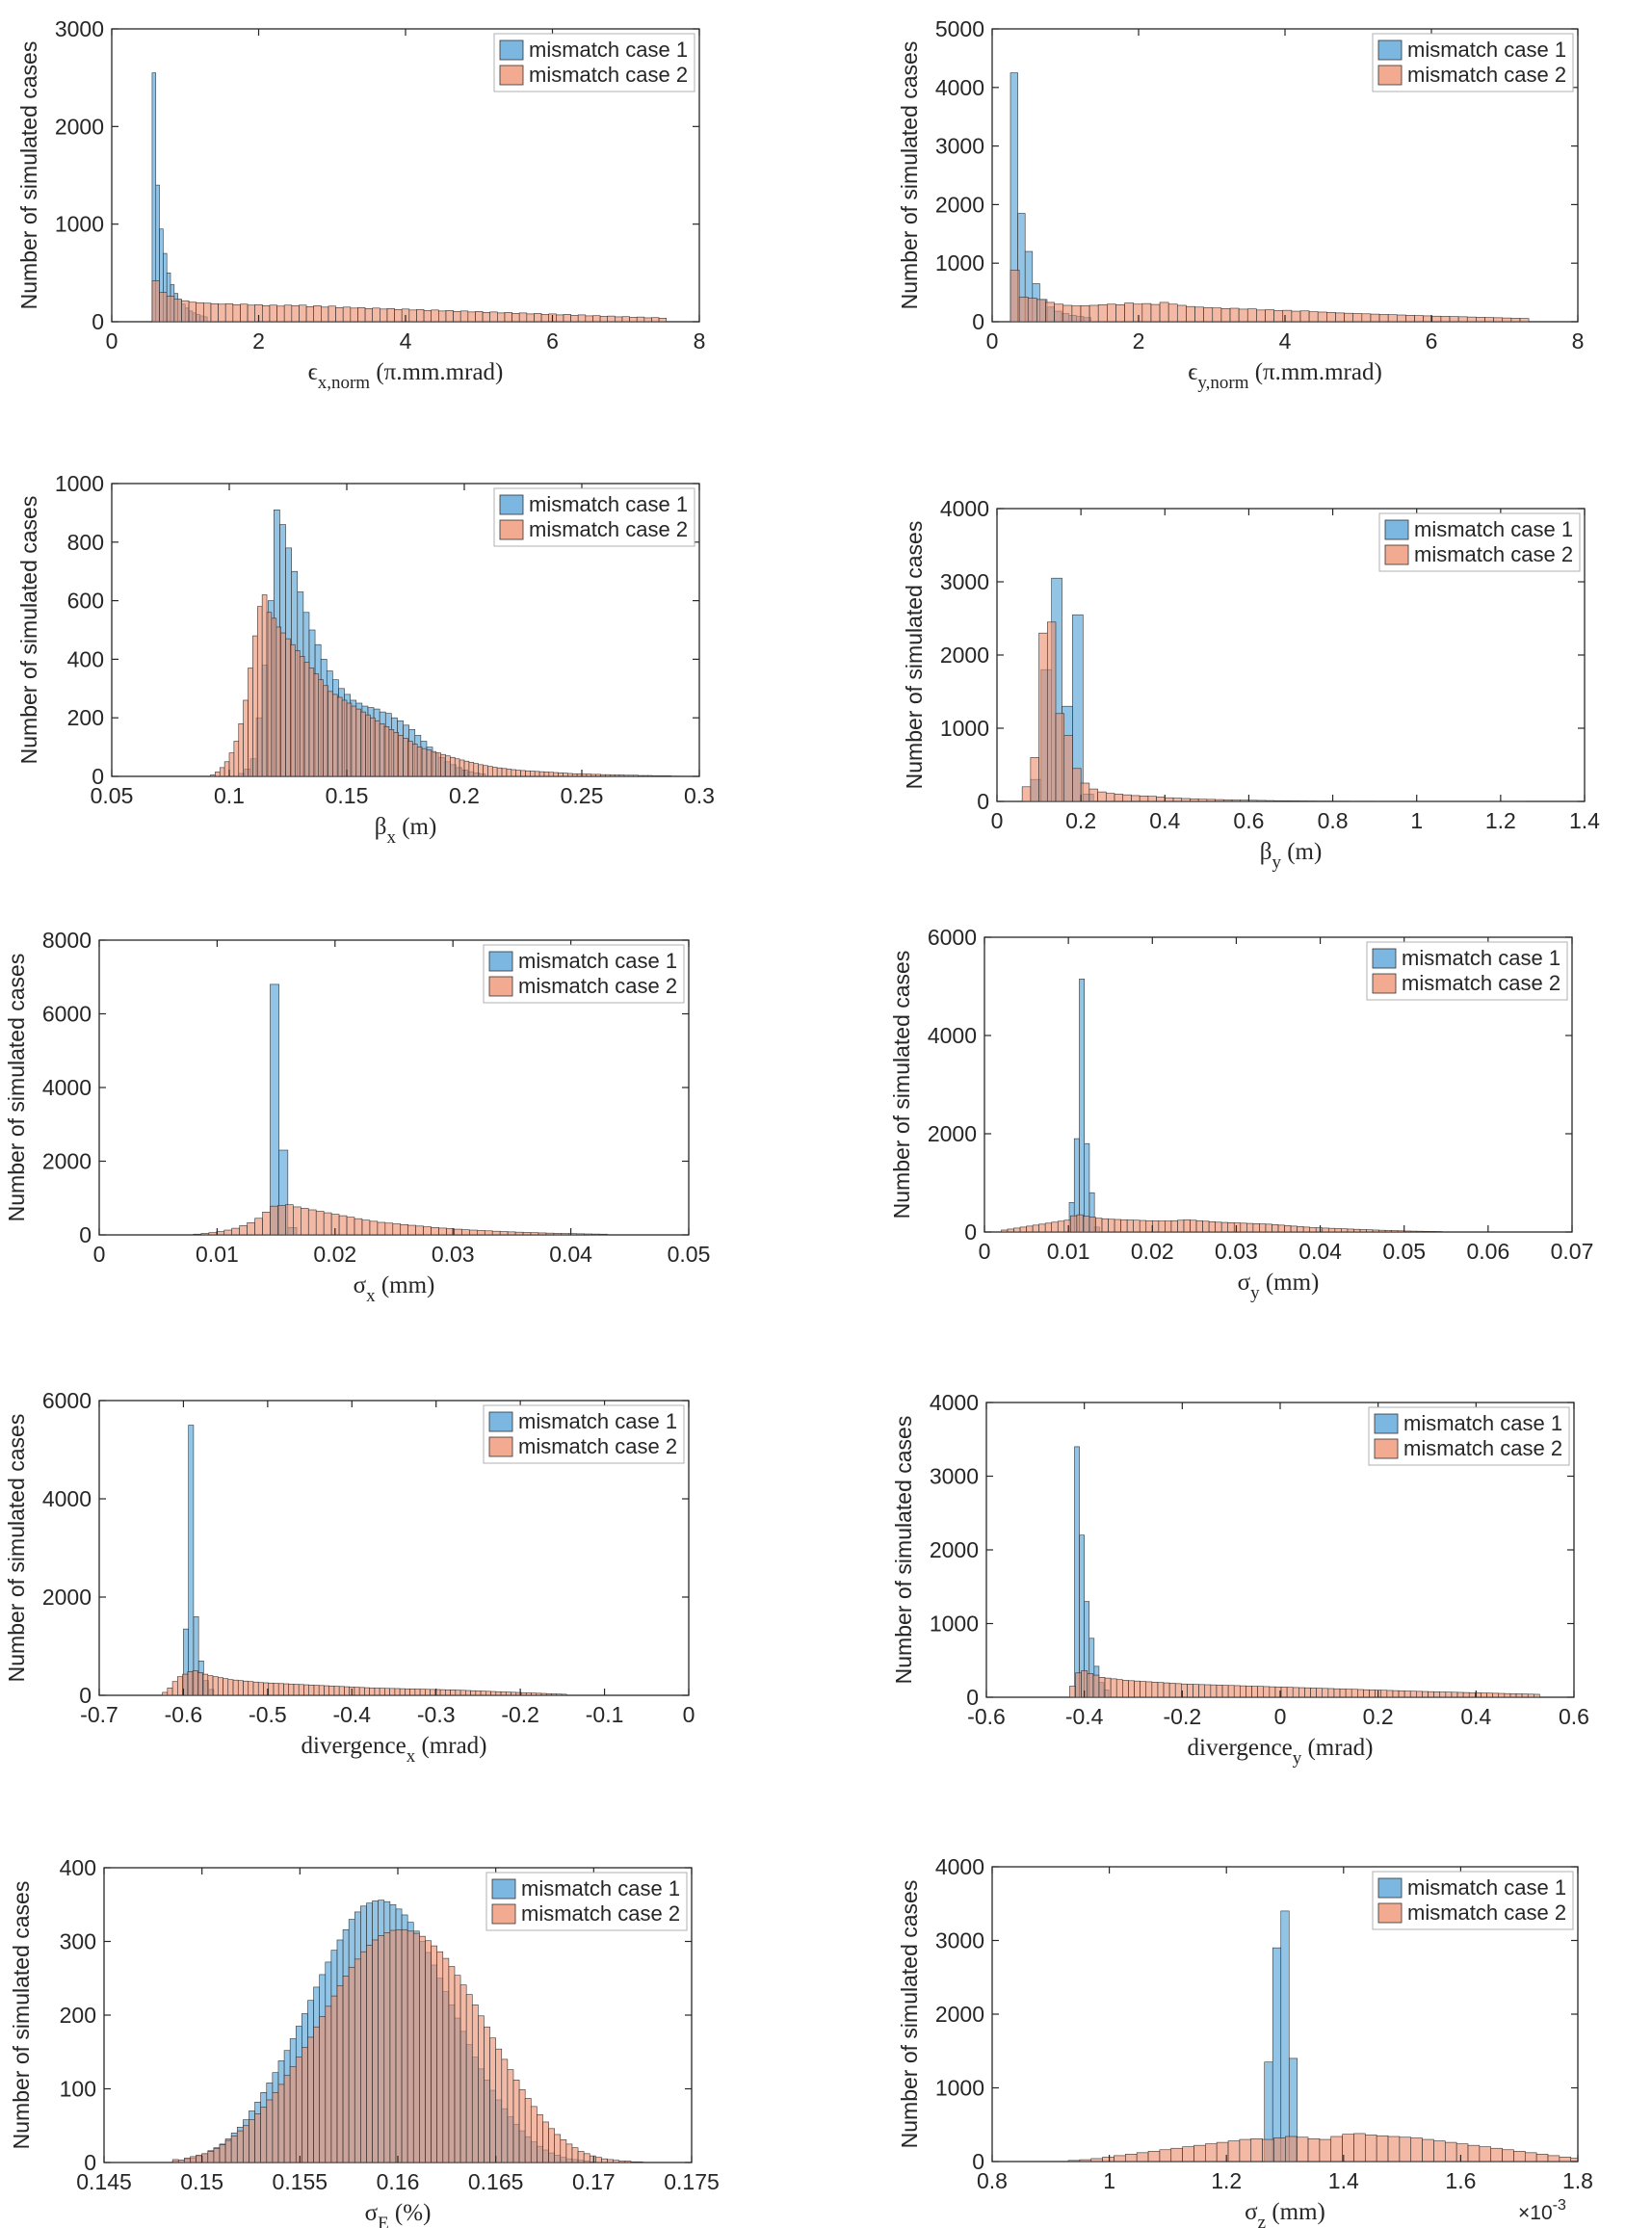 The height and width of the screenshot is (2228, 1652). I want to click on x-tick-label: 6, so click(552, 341).